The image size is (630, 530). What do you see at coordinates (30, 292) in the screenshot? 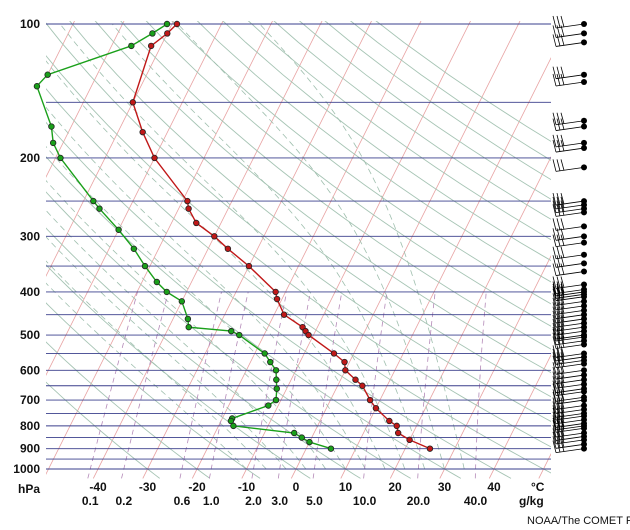
I see `pressure-tick-label: 400` at bounding box center [30, 292].